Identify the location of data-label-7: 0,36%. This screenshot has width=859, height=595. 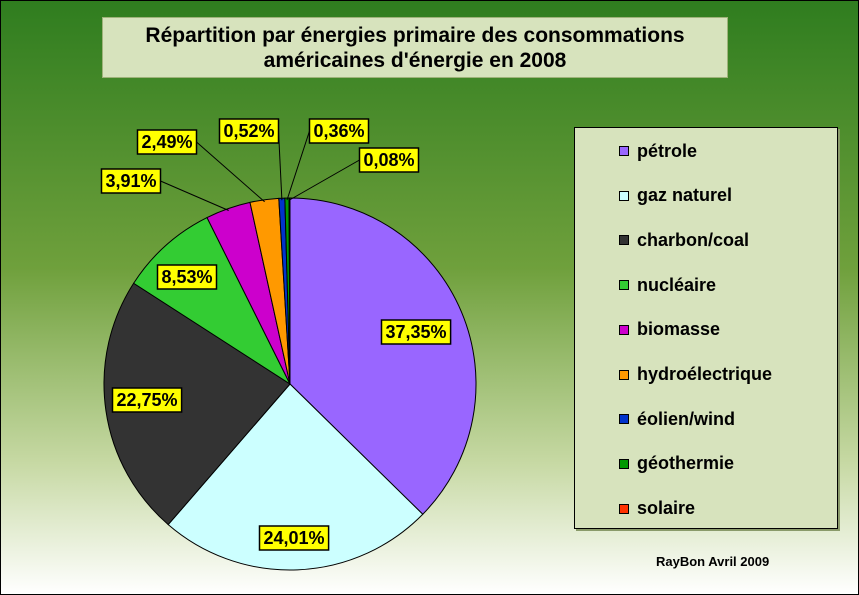
(339, 131).